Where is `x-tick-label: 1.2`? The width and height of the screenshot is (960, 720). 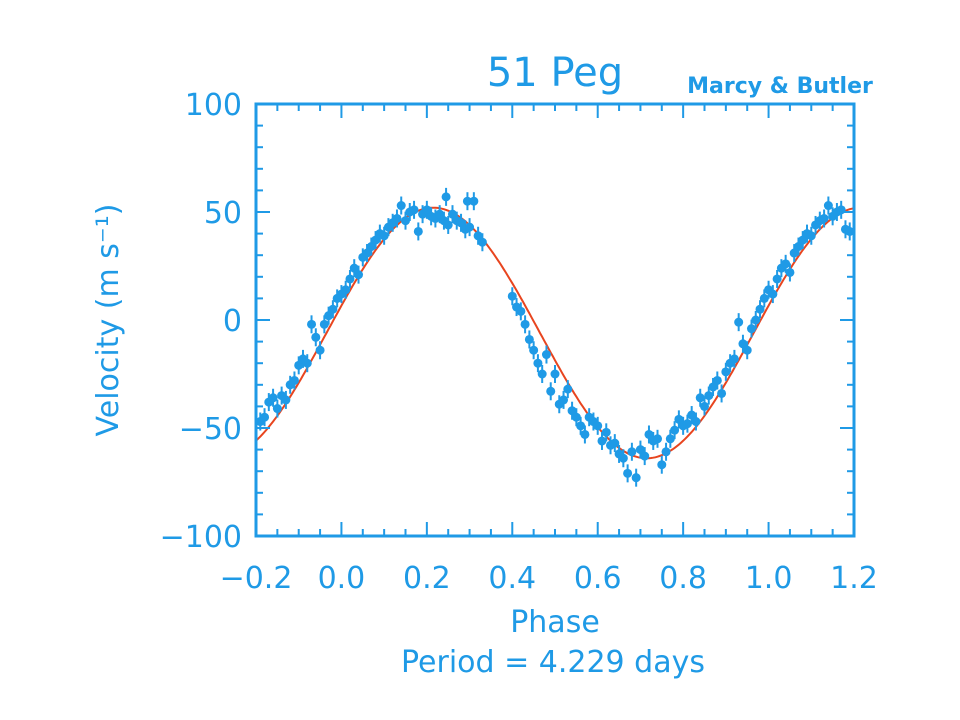
x-tick-label: 1.2 is located at coordinates (854, 578).